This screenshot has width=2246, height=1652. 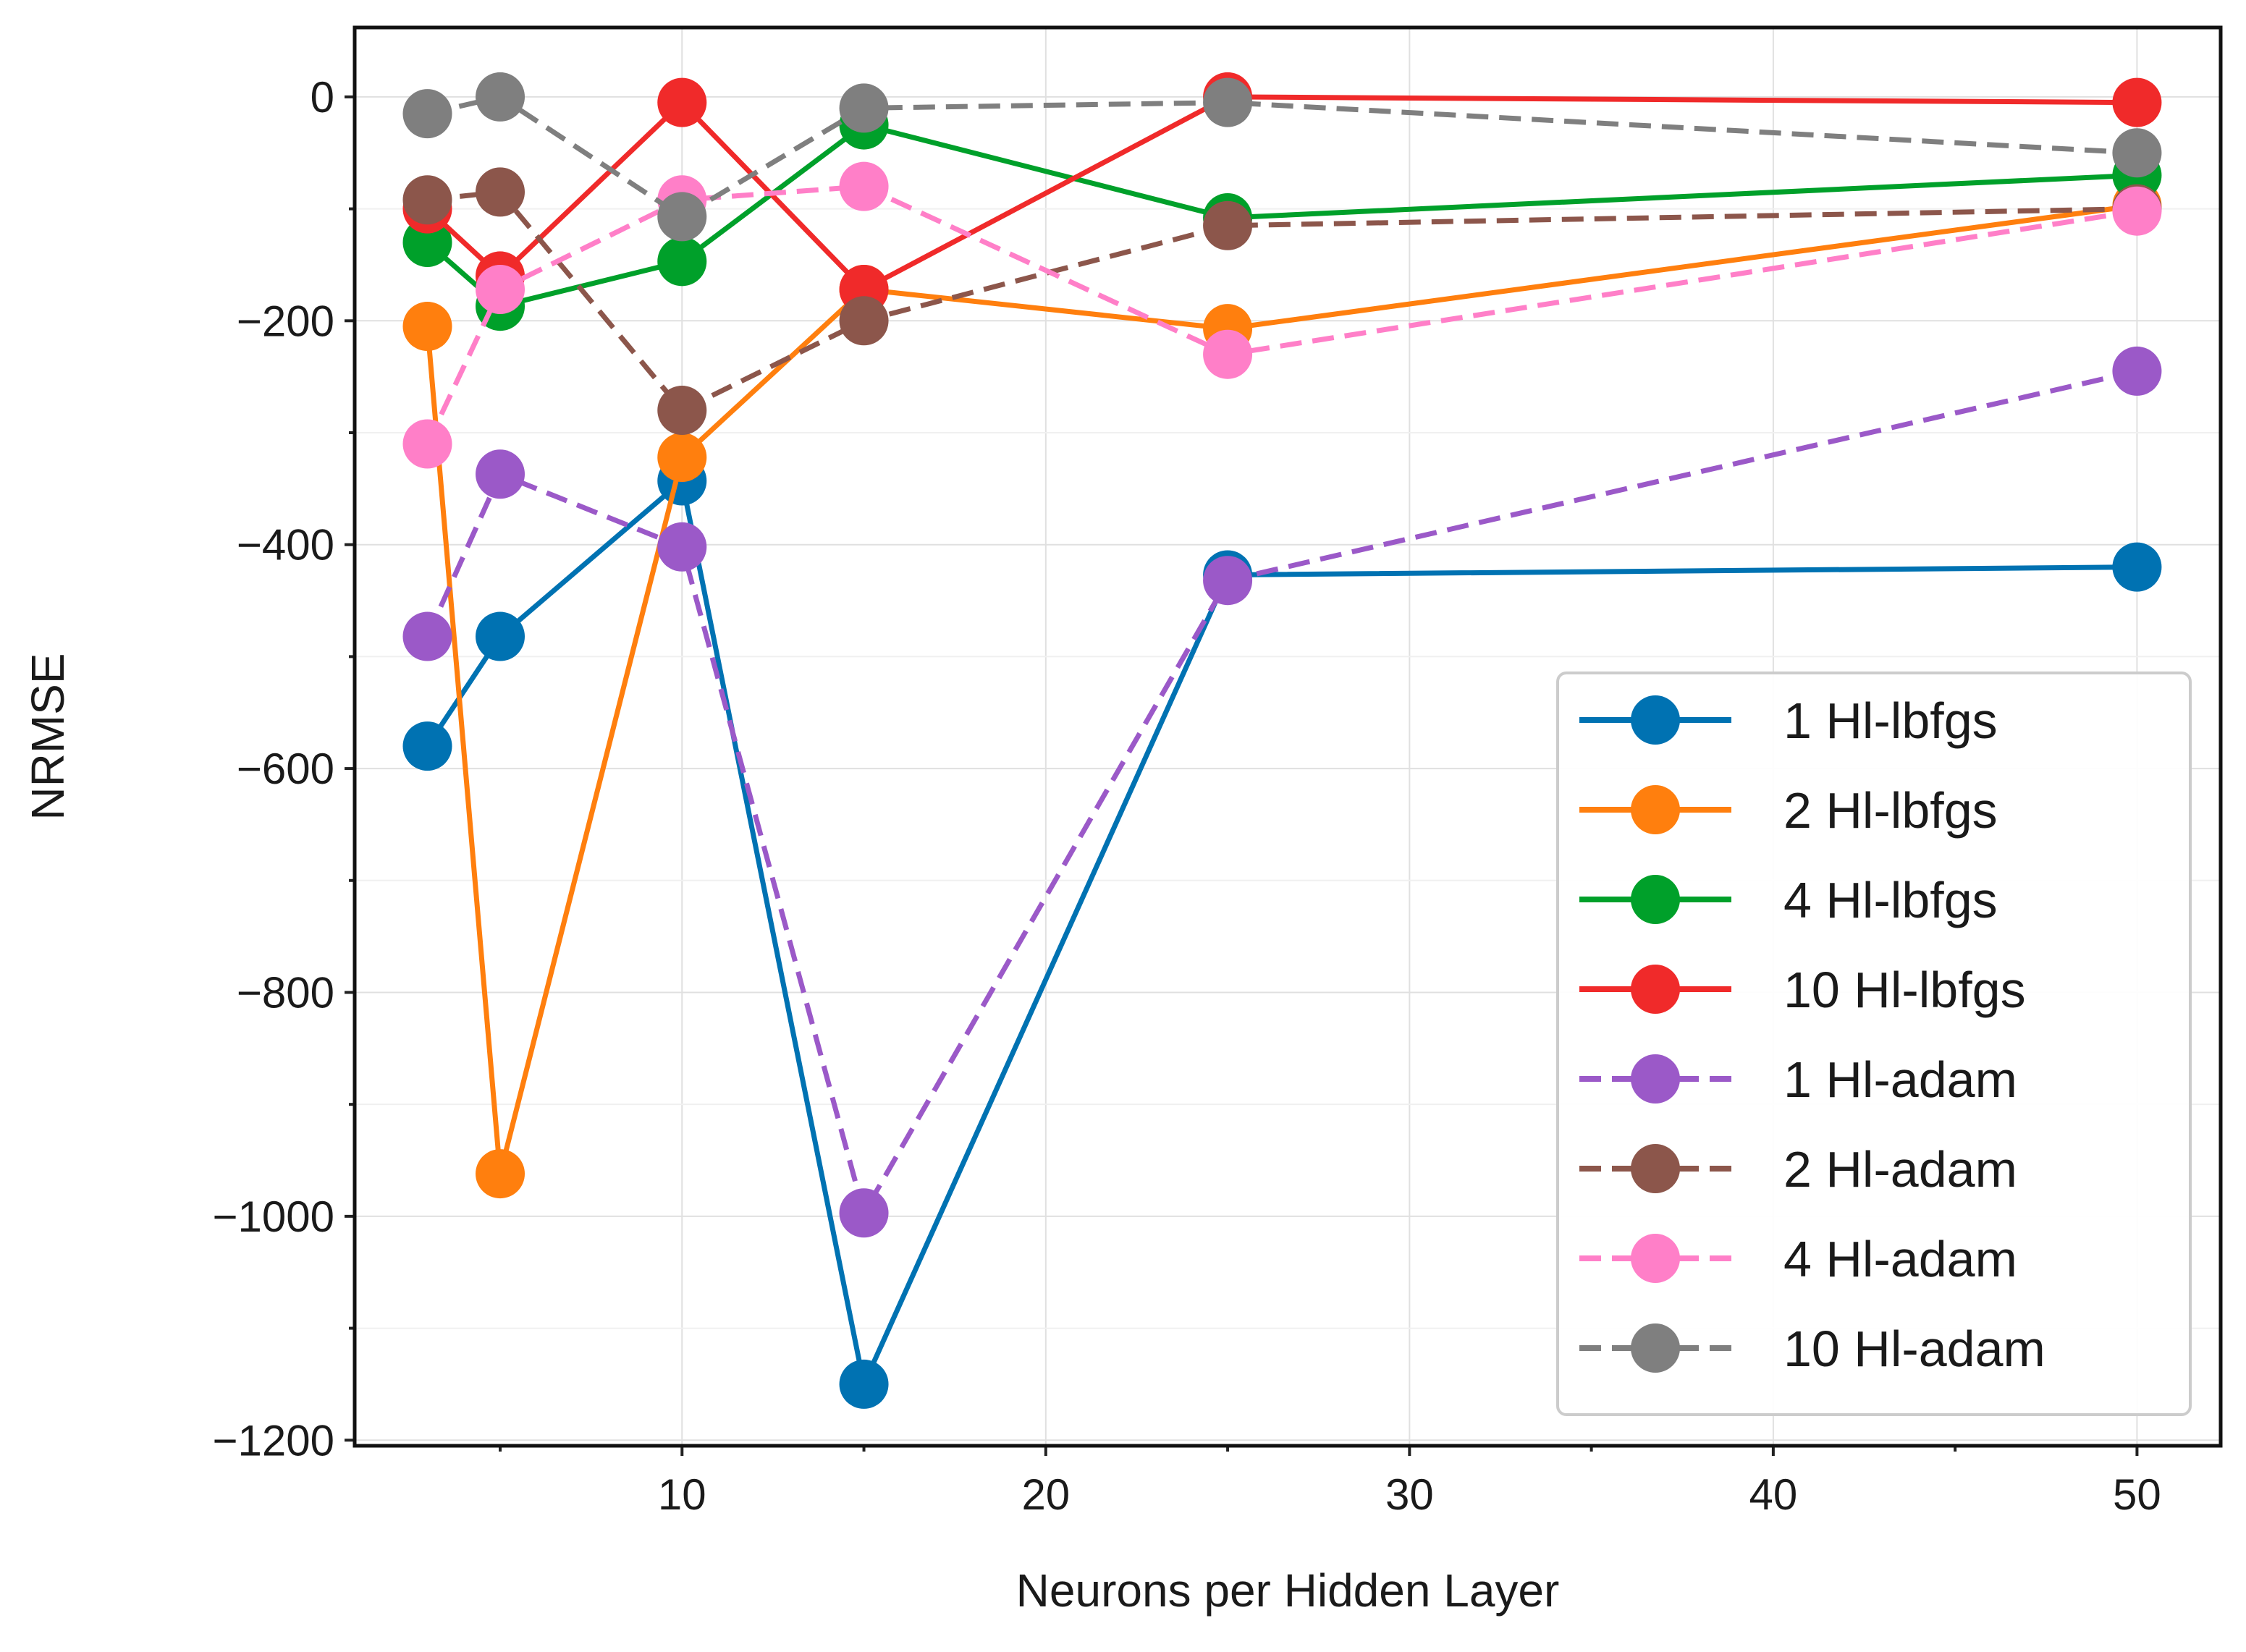 I want to click on legend-label: 10 Hl-lbfgs, so click(x=1904, y=990).